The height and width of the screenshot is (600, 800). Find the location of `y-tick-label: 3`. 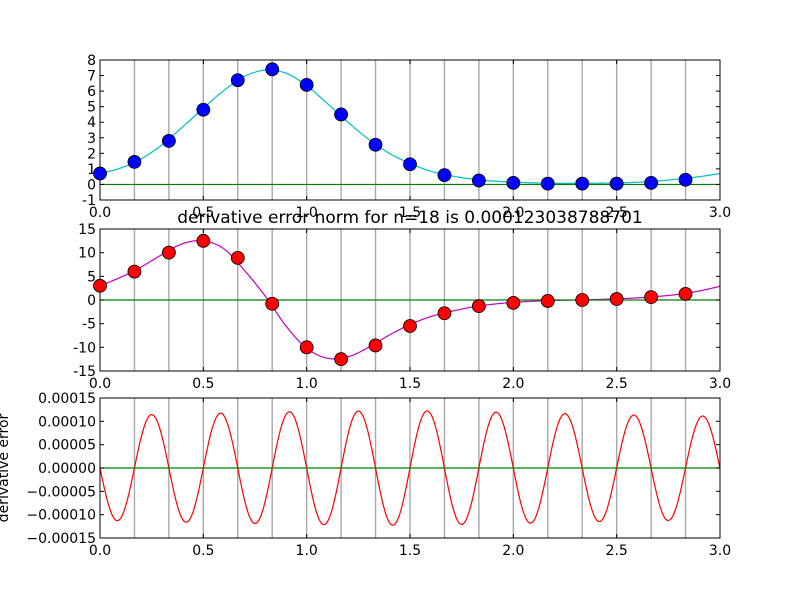

y-tick-label: 3 is located at coordinates (91, 139).